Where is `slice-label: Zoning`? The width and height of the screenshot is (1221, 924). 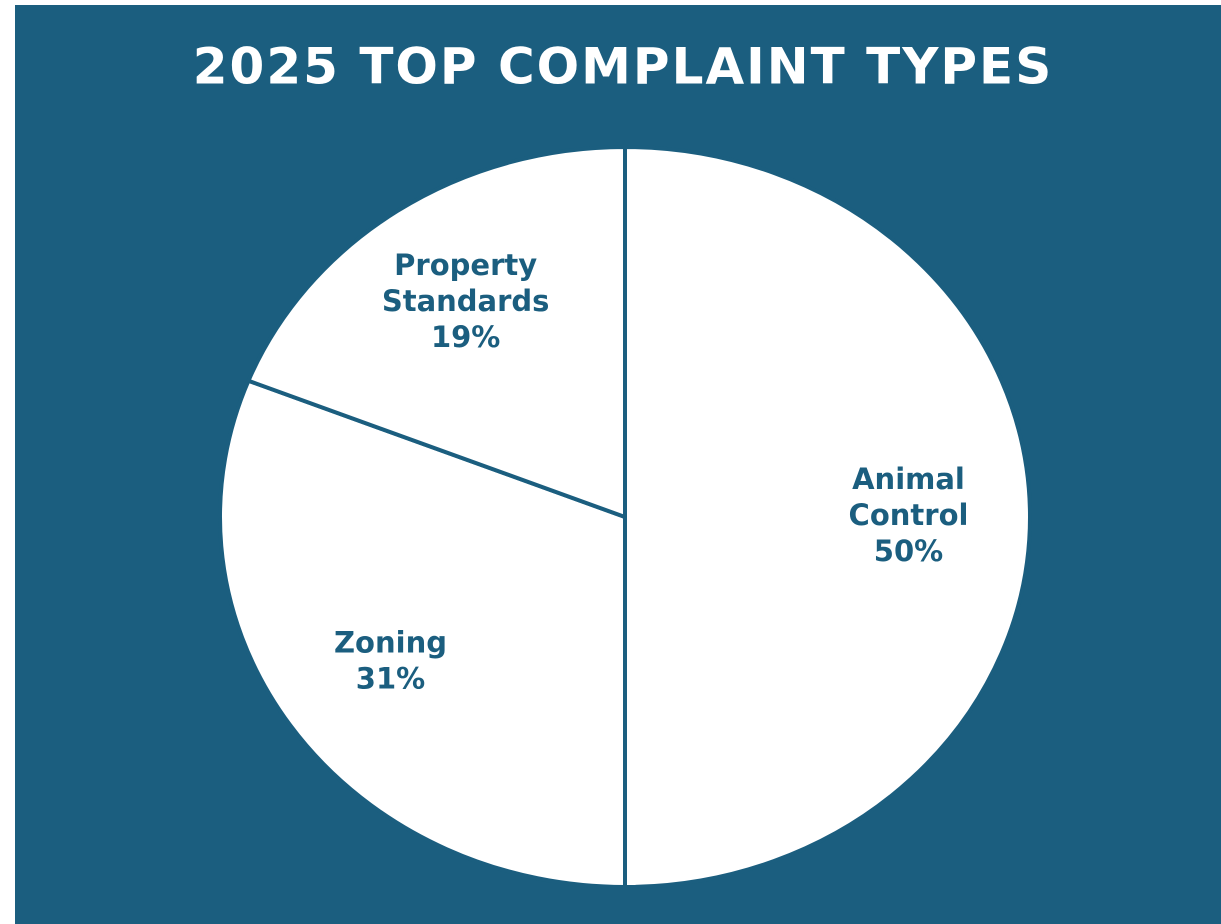
slice-label: Zoning is located at coordinates (390, 643).